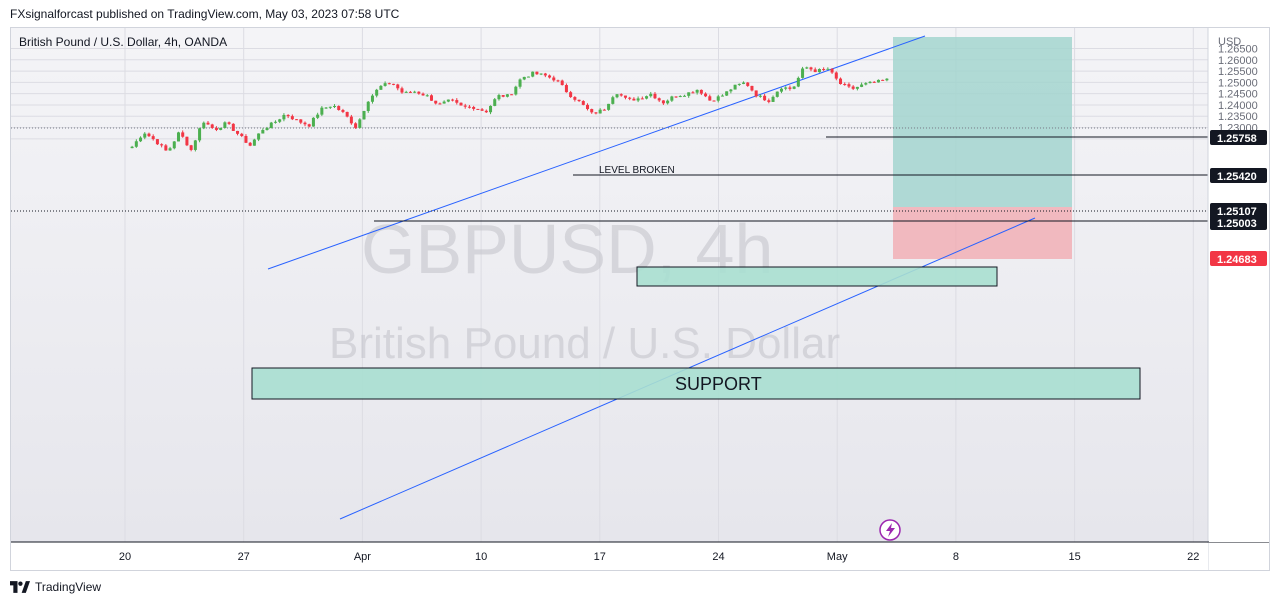 The image size is (1280, 605). I want to click on time-scale, so click(609, 556).